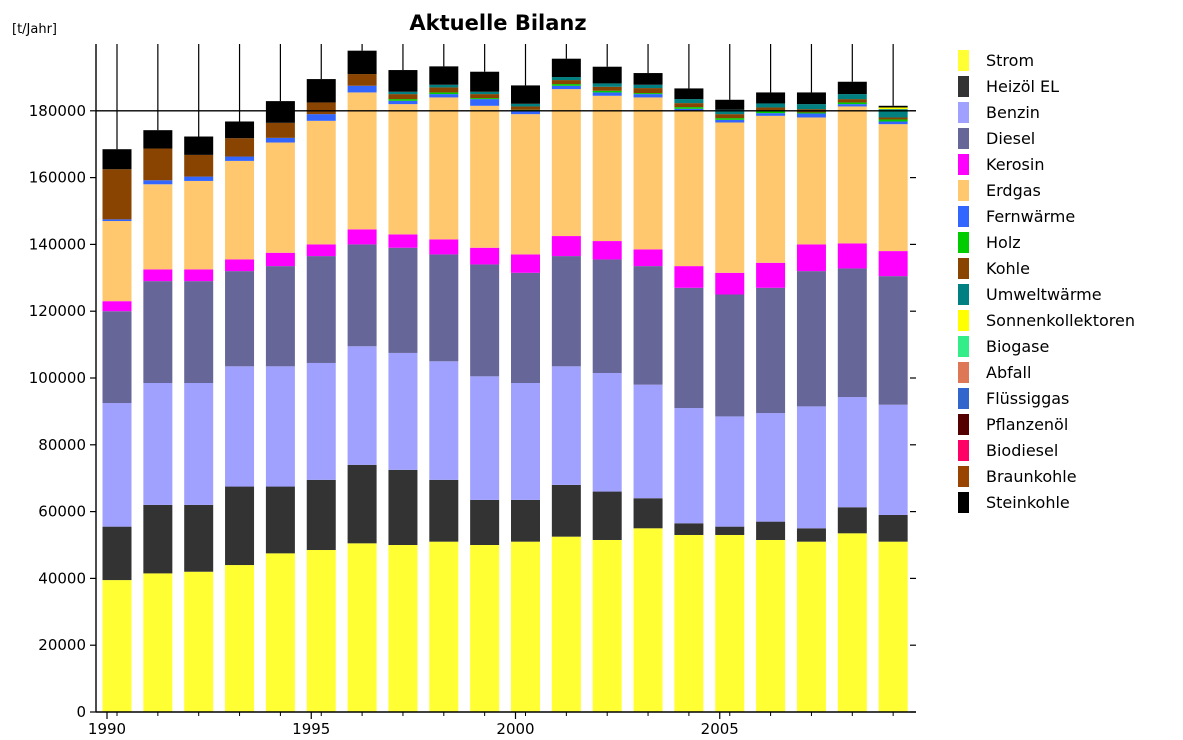  I want to click on y-tick-label-140000: 140000, so click(57, 244).